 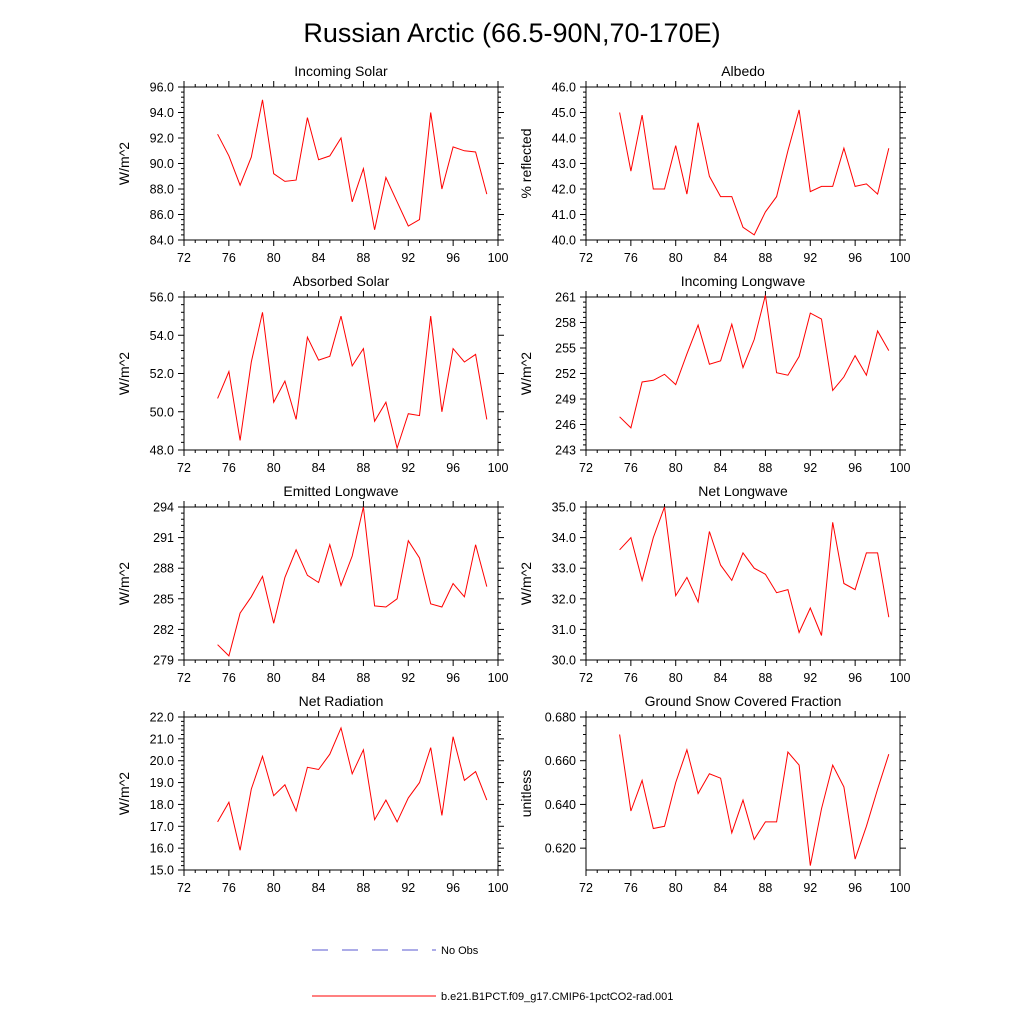 I want to click on y-tick-label: 88.0, so click(x=162, y=190).